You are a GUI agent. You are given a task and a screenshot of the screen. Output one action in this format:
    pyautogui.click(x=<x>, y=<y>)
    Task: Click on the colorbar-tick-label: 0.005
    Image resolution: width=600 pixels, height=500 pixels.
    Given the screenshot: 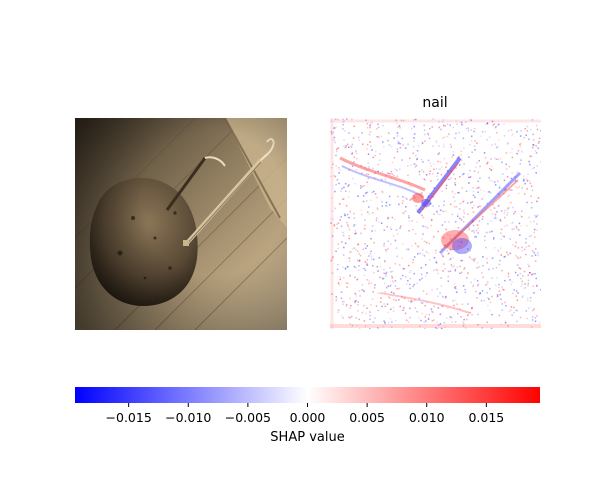 What is the action you would take?
    pyautogui.click(x=367, y=417)
    